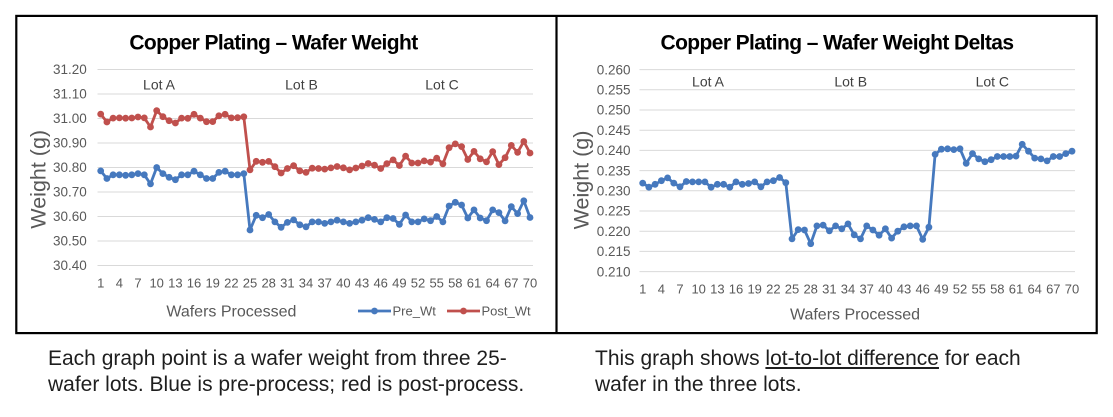 The height and width of the screenshot is (417, 1113). What do you see at coordinates (614, 69) in the screenshot?
I see `svg-text: 0.260` at bounding box center [614, 69].